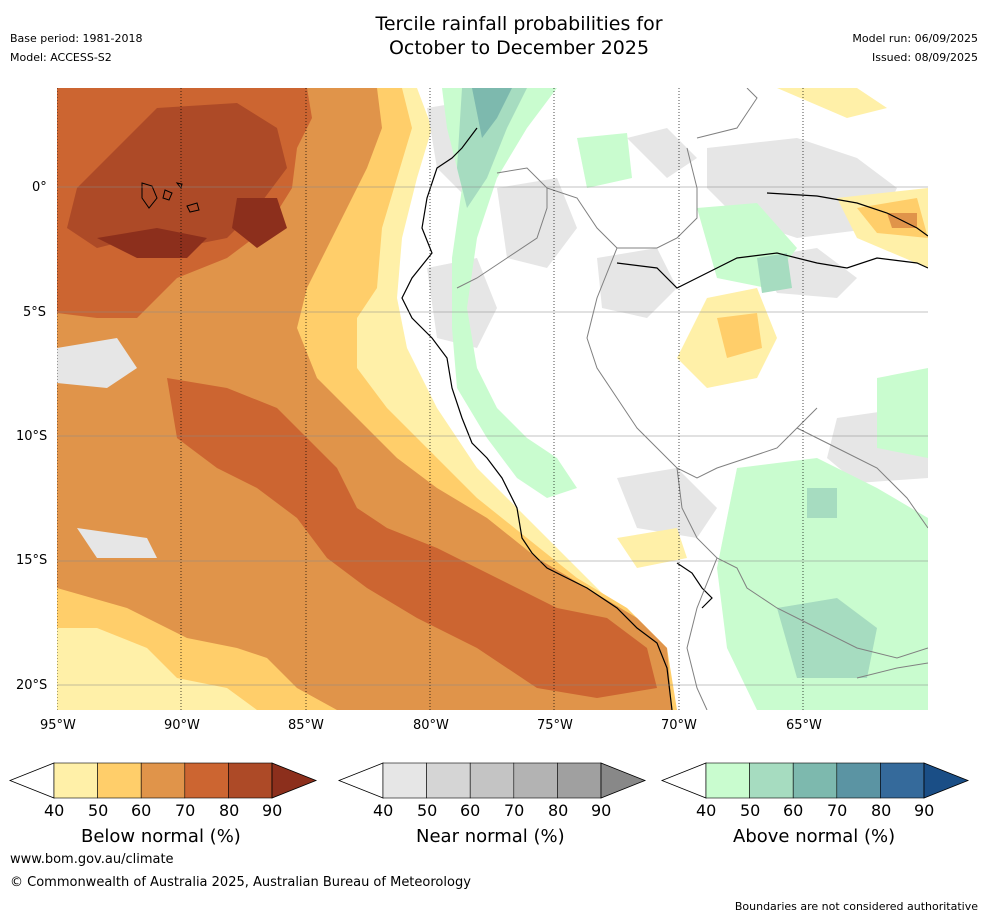 This screenshot has width=988, height=919. Describe the element at coordinates (161, 836) in the screenshot. I see `cb-below-title: Below normal (%)` at that location.